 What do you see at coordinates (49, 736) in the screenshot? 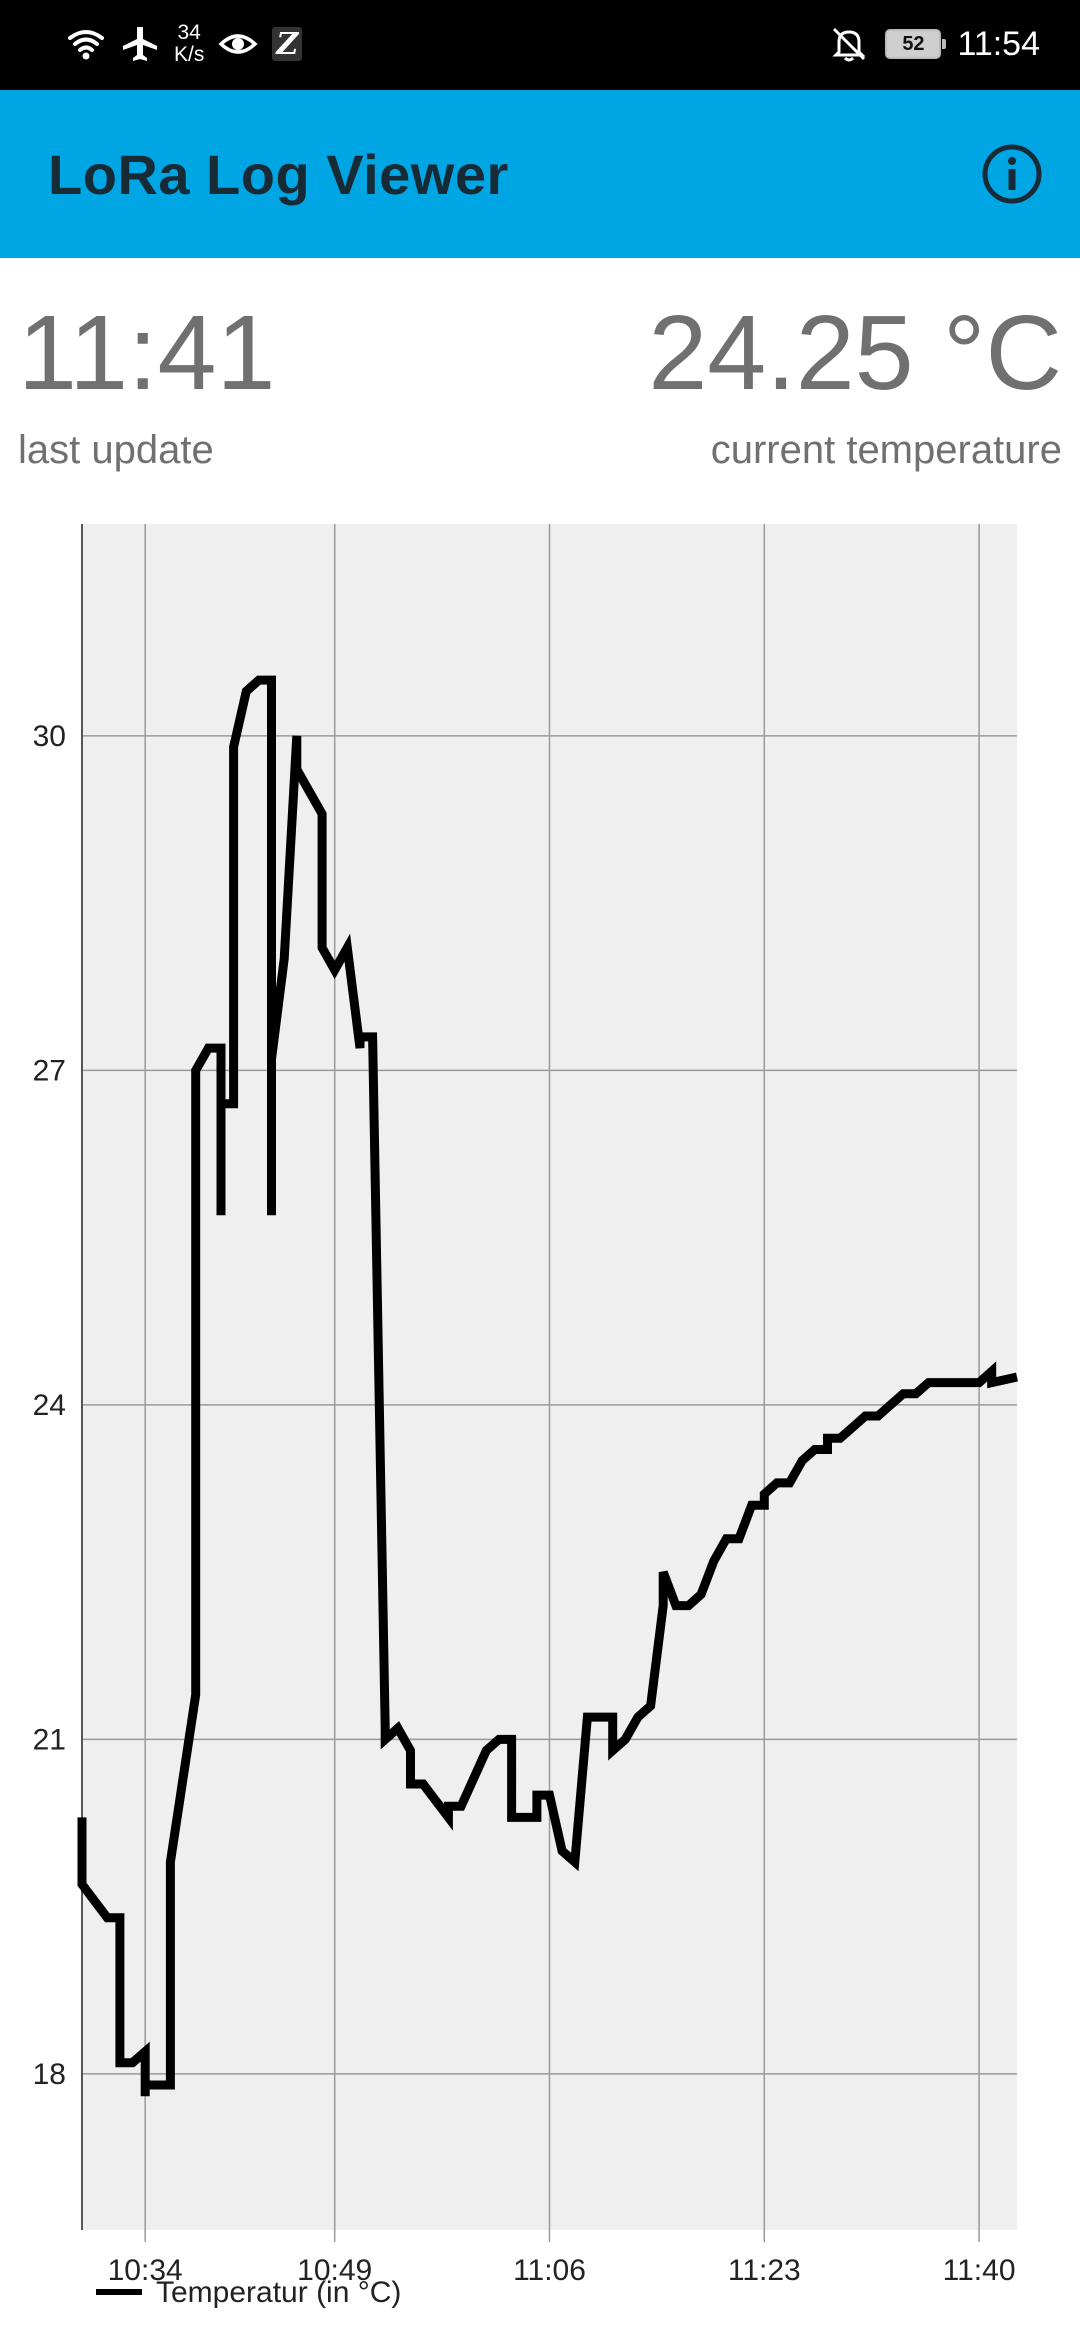
I see `y-tick-label: 30` at bounding box center [49, 736].